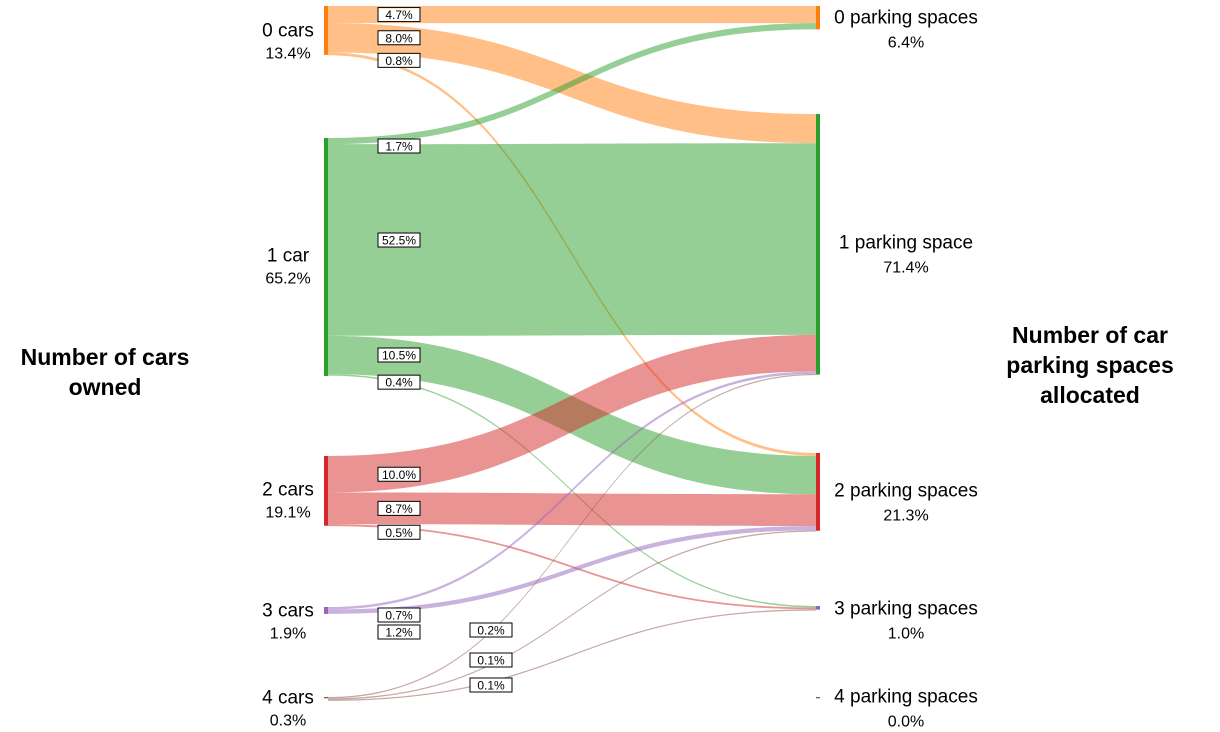 The image size is (1220, 732). Describe the element at coordinates (906, 18) in the screenshot. I see `target-label-0-parking-spaces: 0 parking spaces` at that location.